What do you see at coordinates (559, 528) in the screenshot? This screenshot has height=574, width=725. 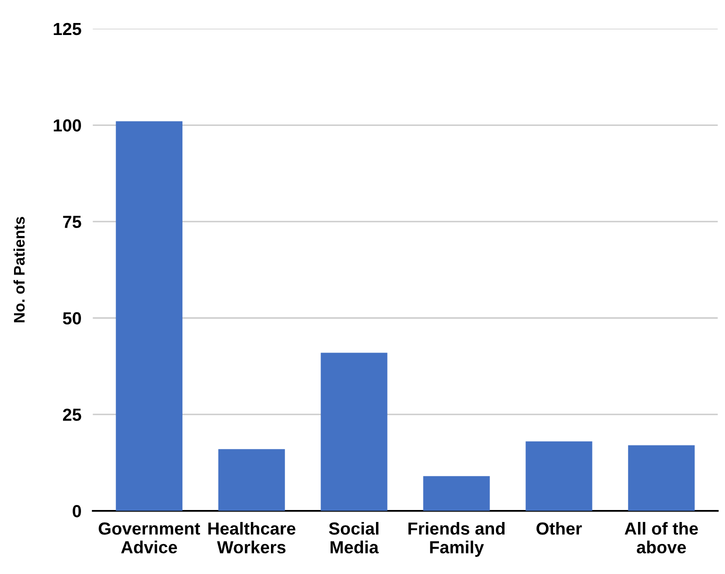 I see `x-tick-label: Other` at bounding box center [559, 528].